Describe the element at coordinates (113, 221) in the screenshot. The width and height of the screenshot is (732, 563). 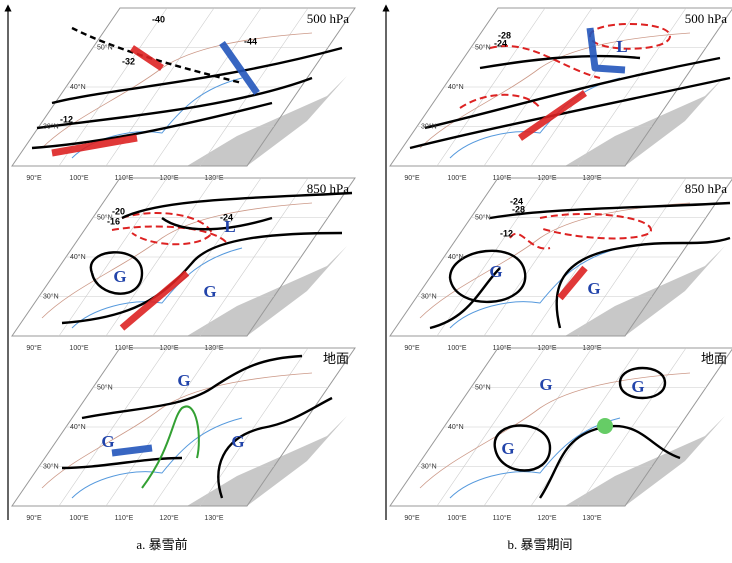
I see `contour-label: -16` at that location.